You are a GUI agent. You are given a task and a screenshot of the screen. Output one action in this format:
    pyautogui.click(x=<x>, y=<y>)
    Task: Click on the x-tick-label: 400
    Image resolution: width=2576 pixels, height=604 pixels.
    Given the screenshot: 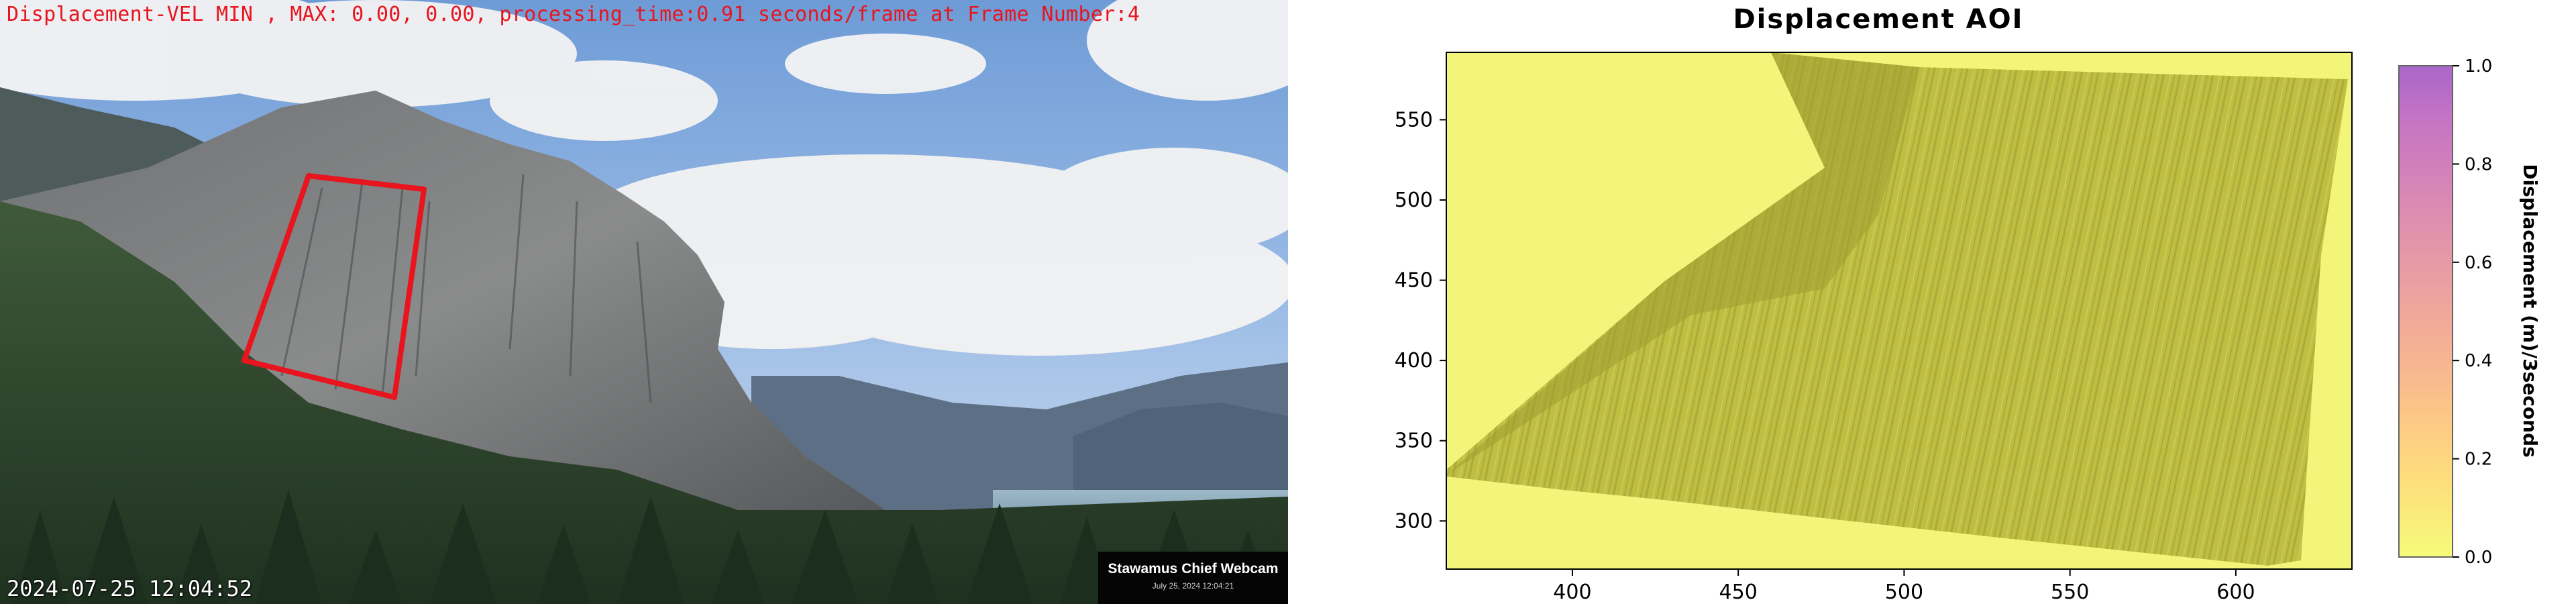 What is the action you would take?
    pyautogui.click(x=1572, y=592)
    